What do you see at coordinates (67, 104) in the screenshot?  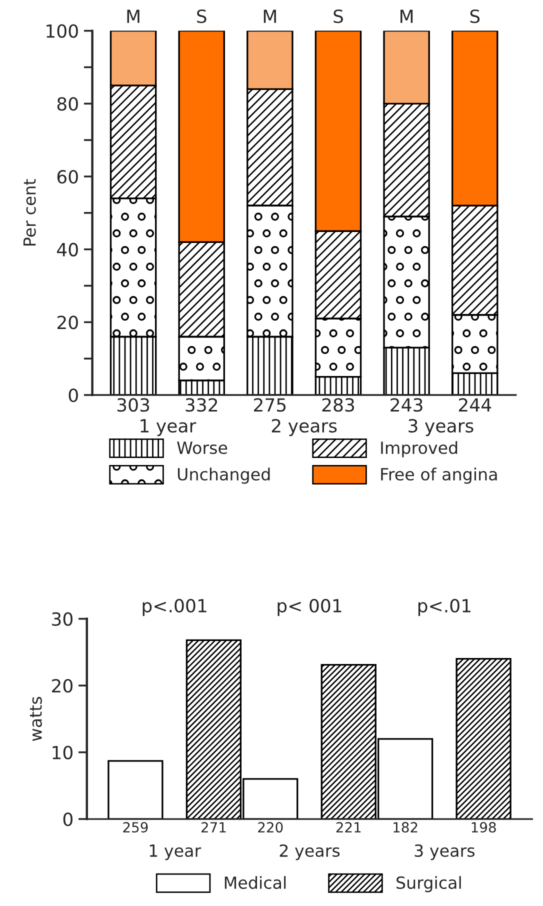 I see `y-tick-label: 80` at bounding box center [67, 104].